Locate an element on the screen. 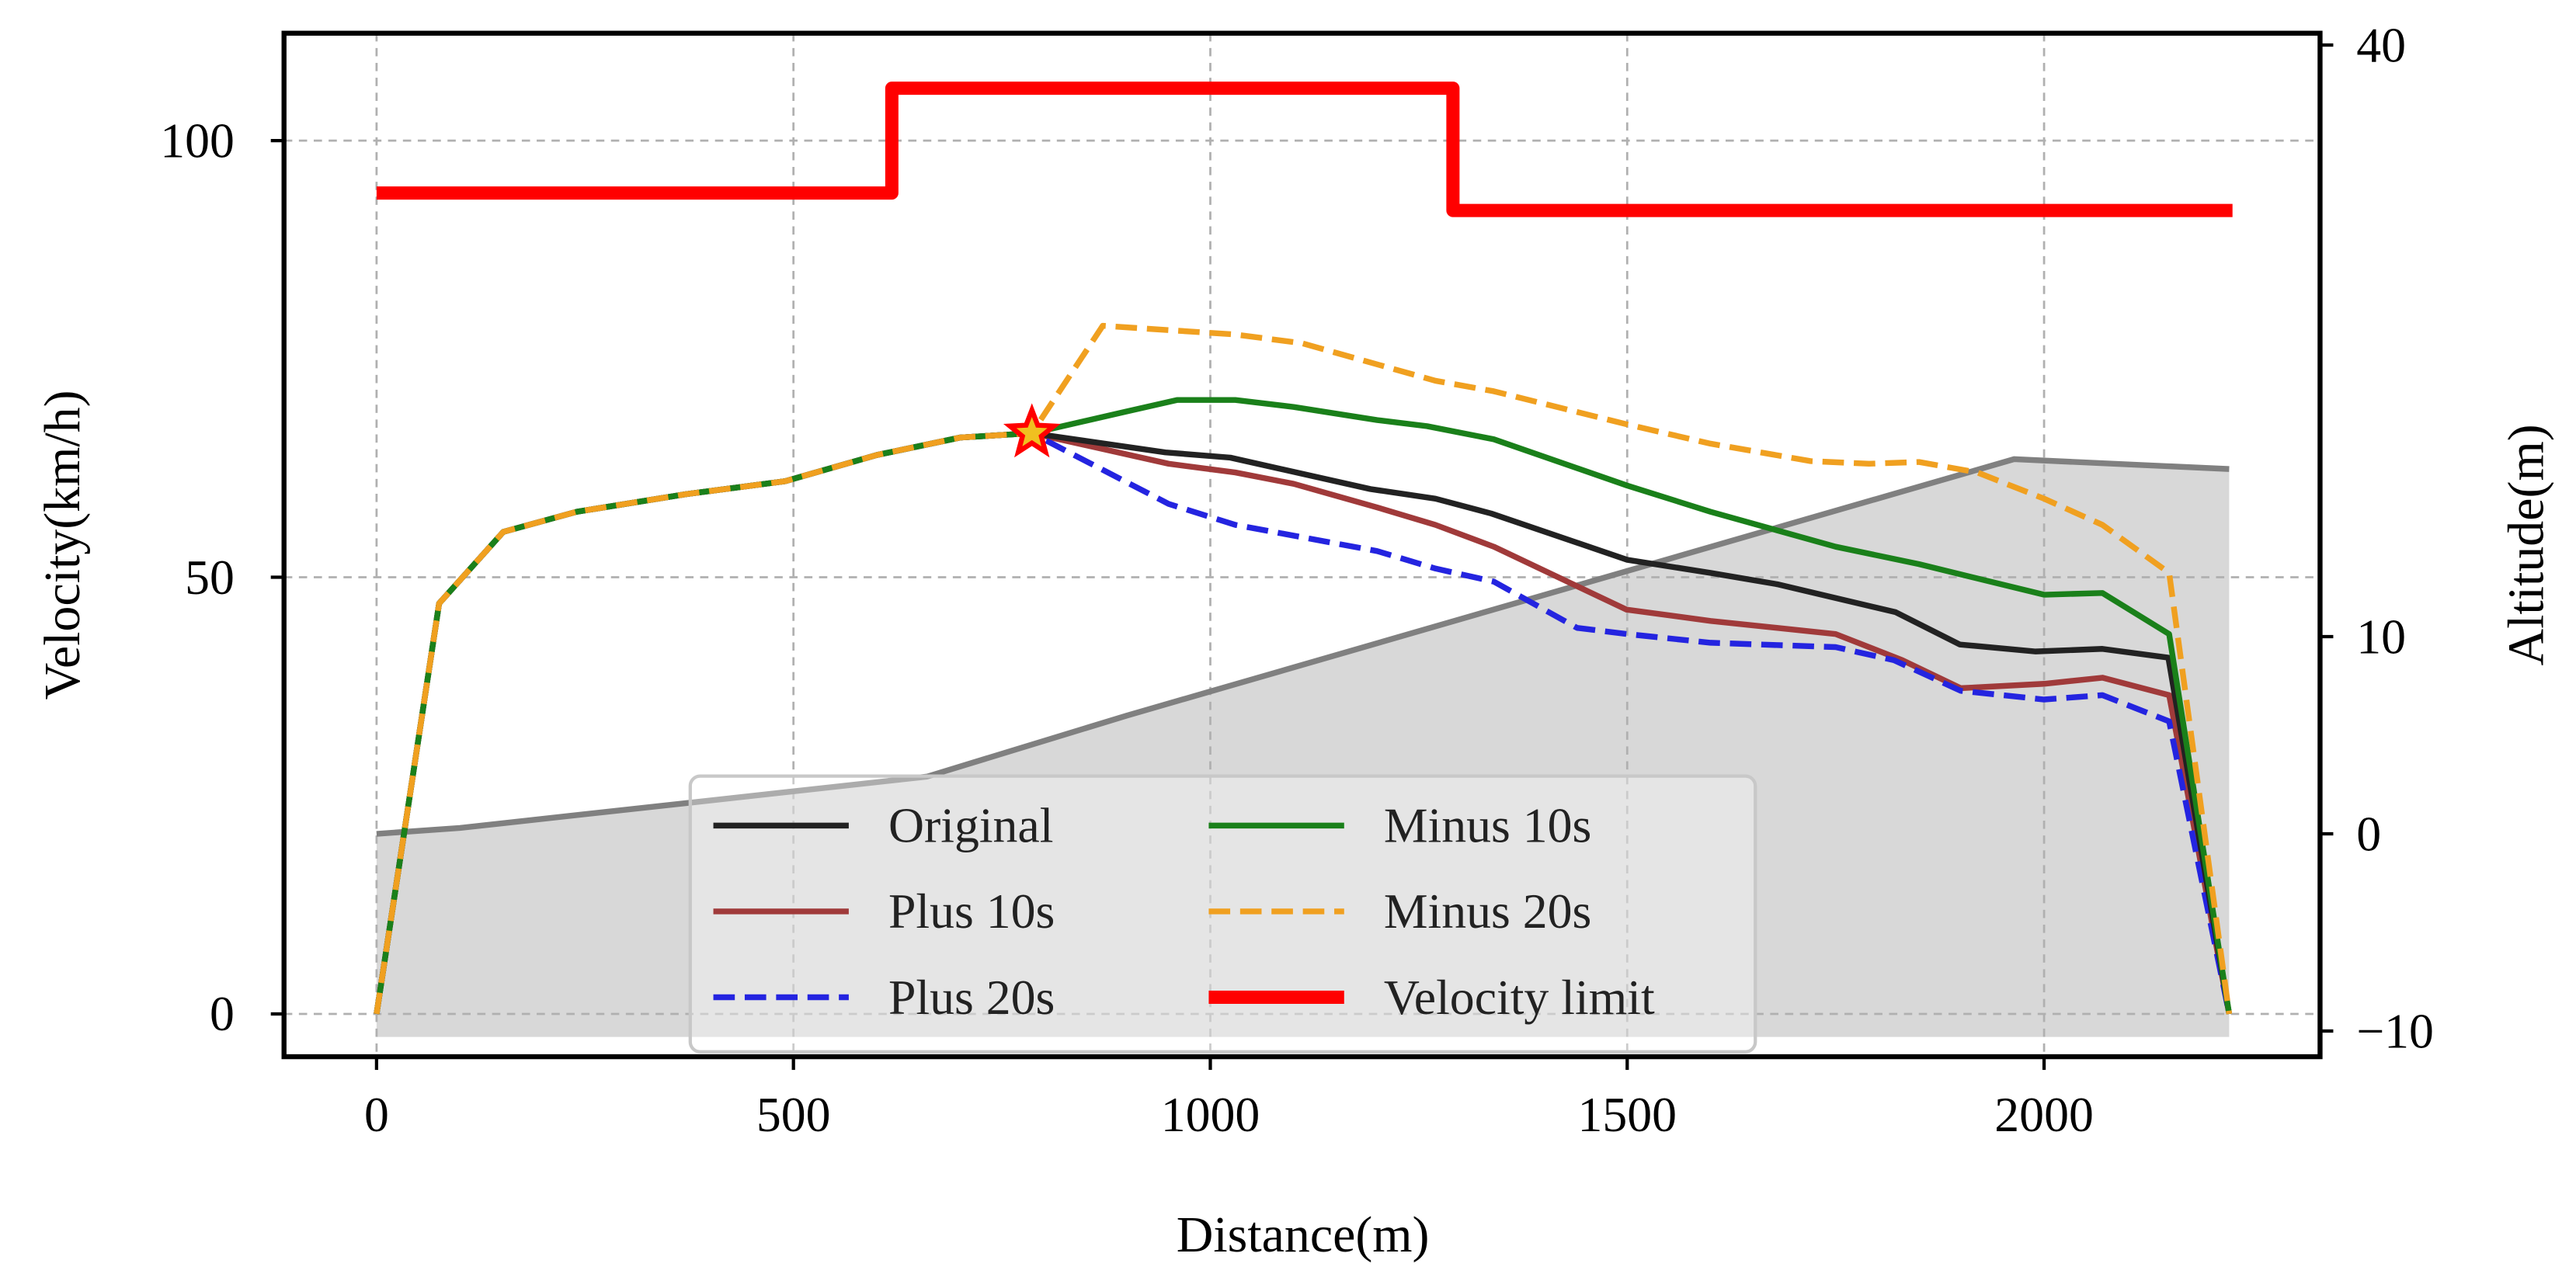  y-tick-label: 100 is located at coordinates (197, 140).